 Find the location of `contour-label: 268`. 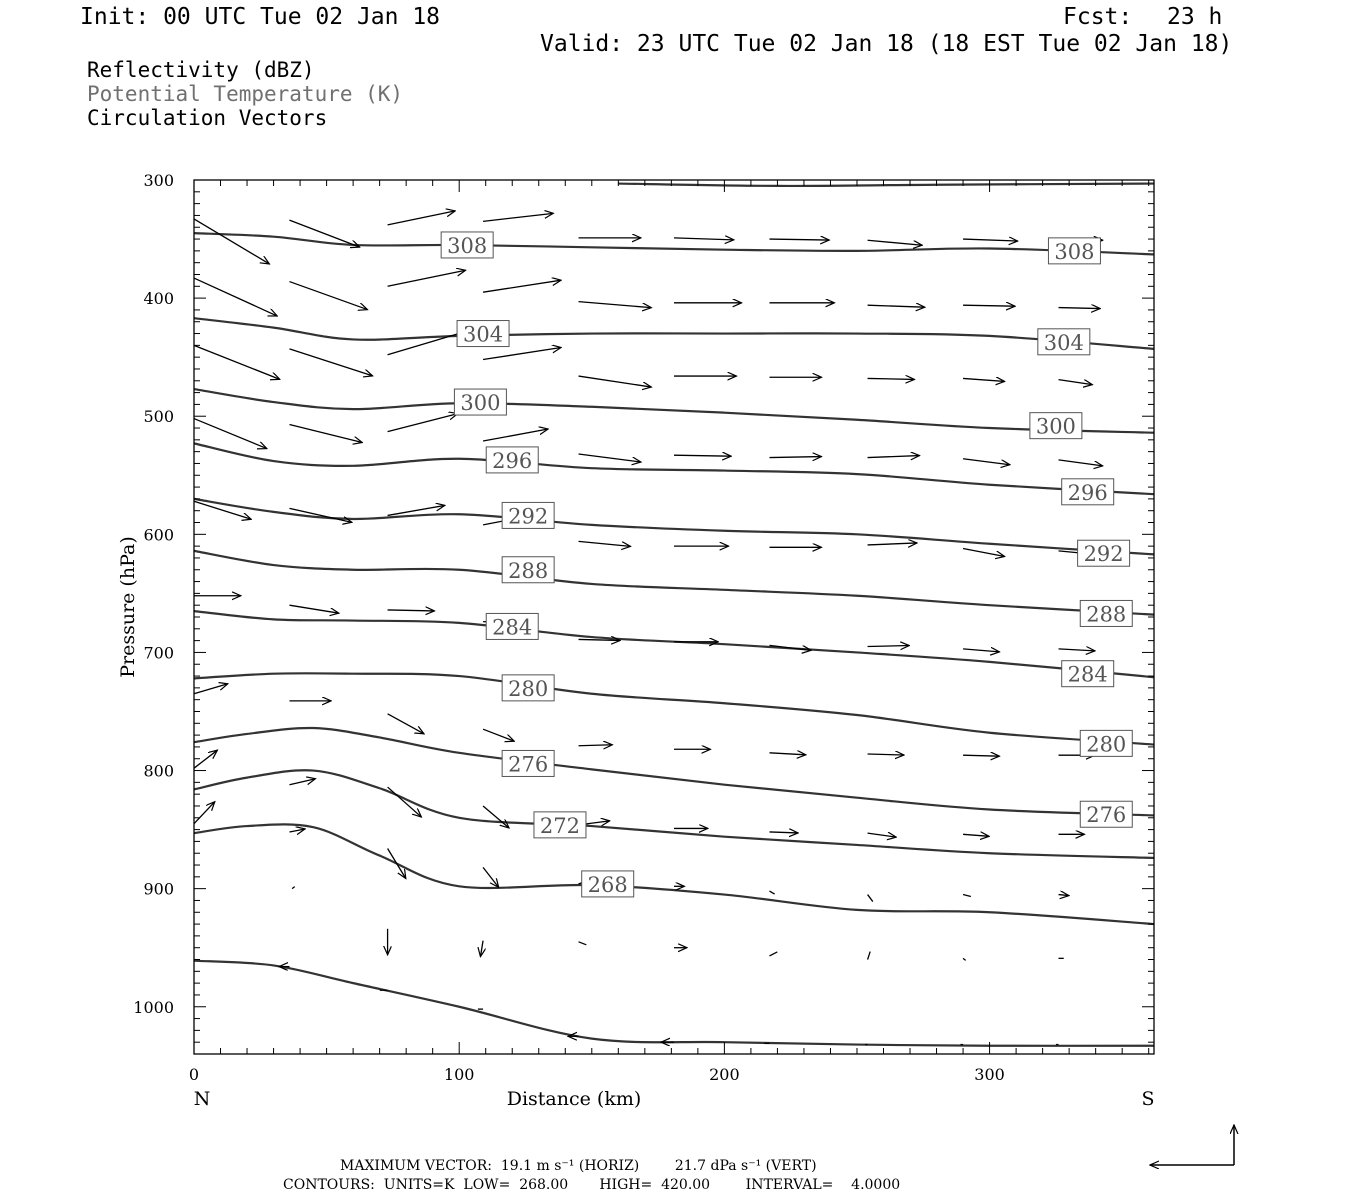

contour-label: 268 is located at coordinates (608, 885).